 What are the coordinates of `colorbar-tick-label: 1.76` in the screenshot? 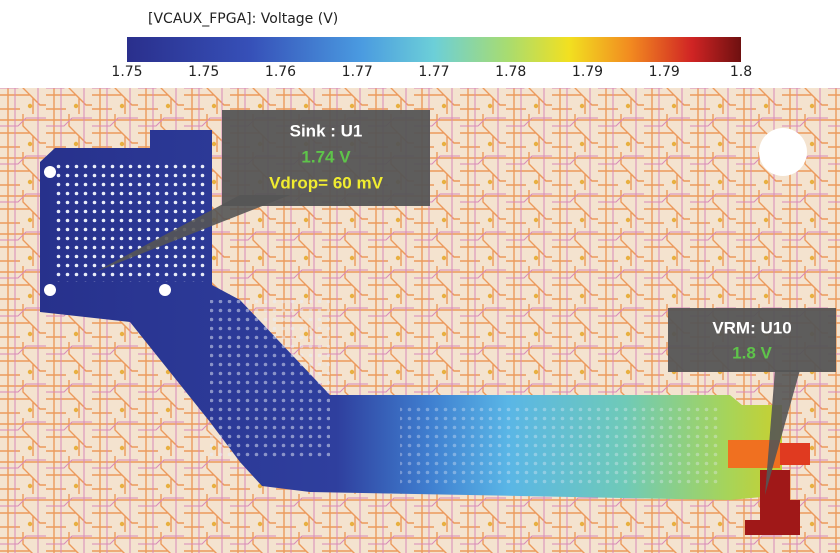 It's located at (280, 72).